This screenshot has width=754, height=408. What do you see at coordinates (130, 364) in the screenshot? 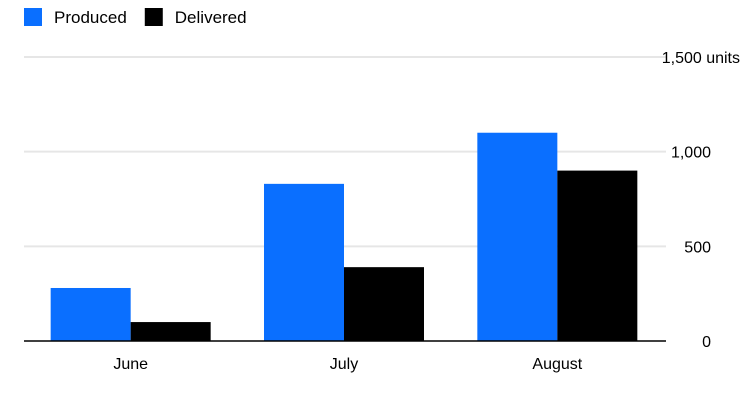
I see `x-tick-label: June` at bounding box center [130, 364].